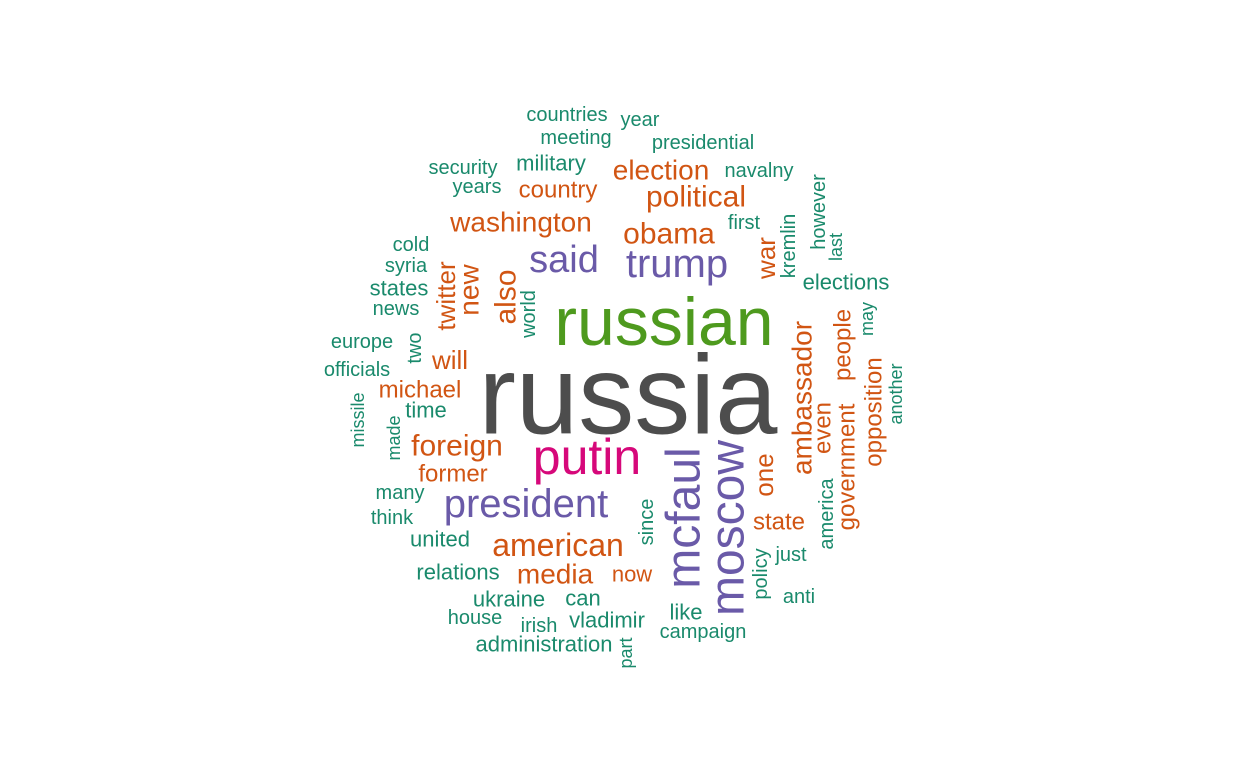 This screenshot has width=1259, height=778. Describe the element at coordinates (874, 411) in the screenshot. I see `cloud-word-opposition: opposition` at that location.